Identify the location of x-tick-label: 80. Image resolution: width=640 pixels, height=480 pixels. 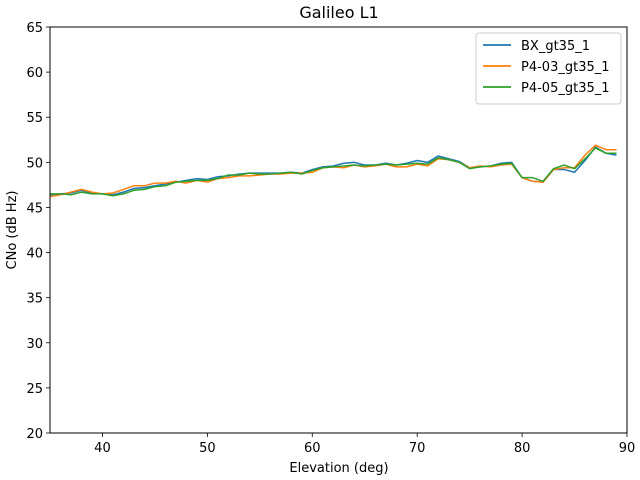
(522, 448).